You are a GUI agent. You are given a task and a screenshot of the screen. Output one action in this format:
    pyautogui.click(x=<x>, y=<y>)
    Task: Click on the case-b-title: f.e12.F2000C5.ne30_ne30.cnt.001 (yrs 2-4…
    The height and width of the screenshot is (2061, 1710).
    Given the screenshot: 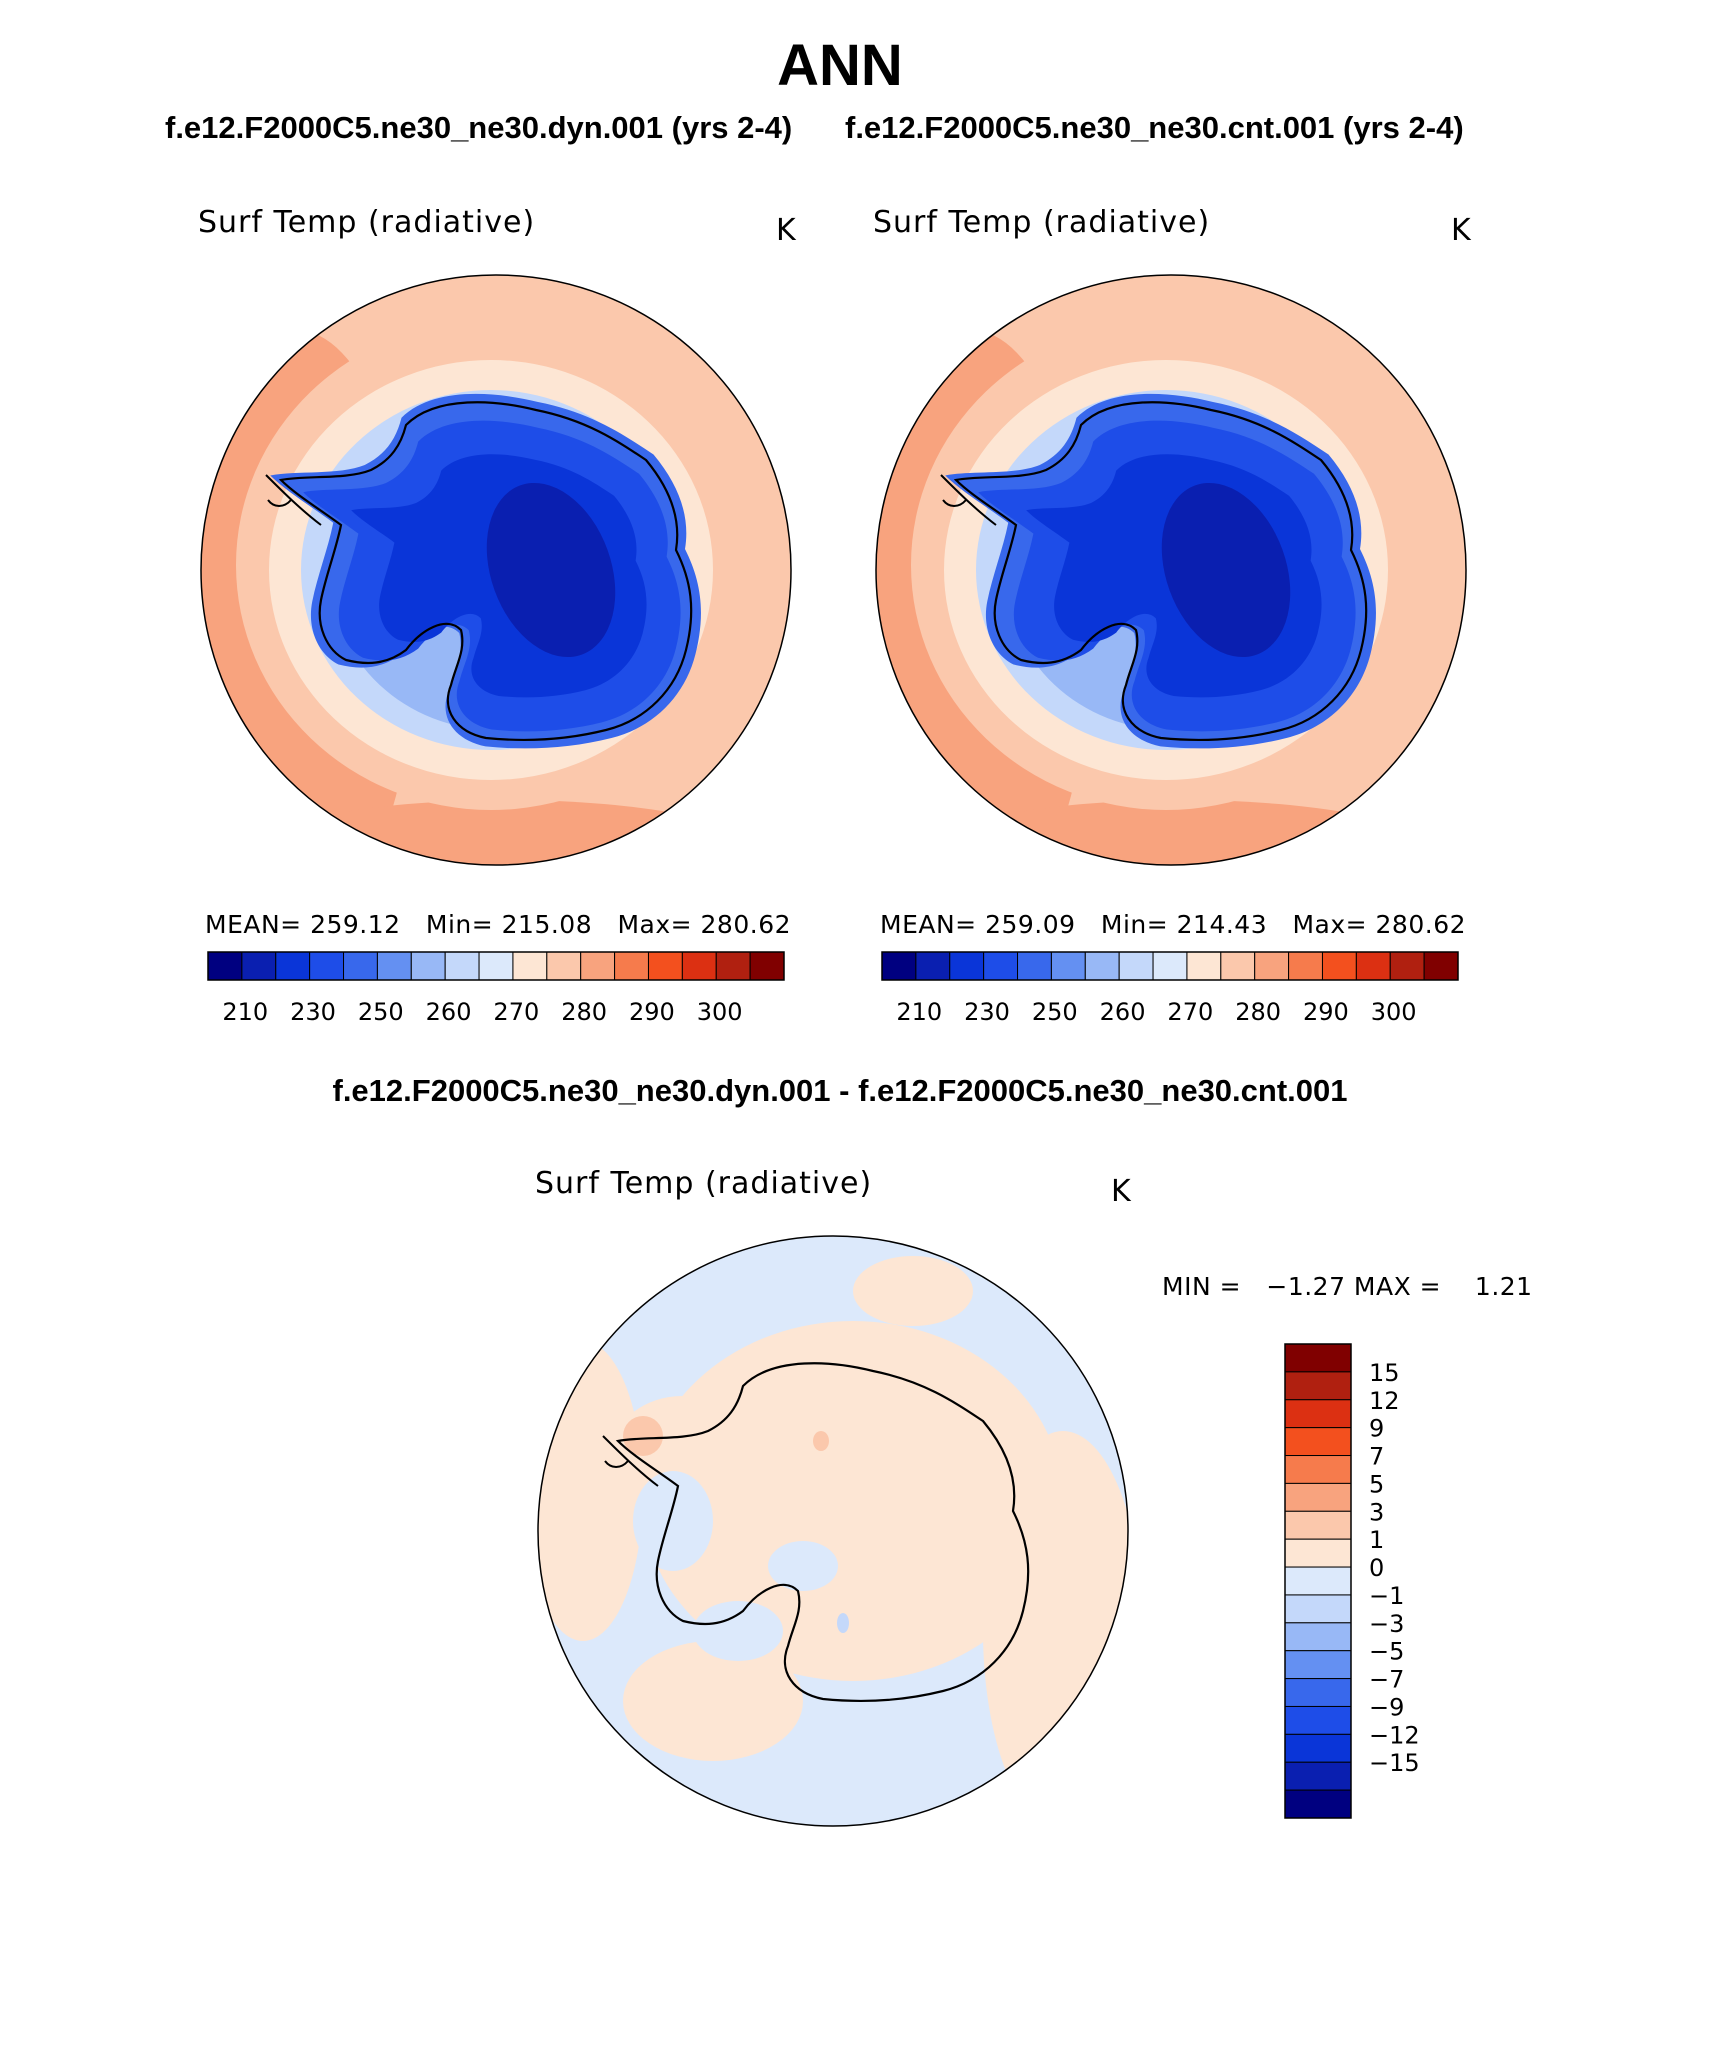 What is the action you would take?
    pyautogui.click(x=1154, y=127)
    